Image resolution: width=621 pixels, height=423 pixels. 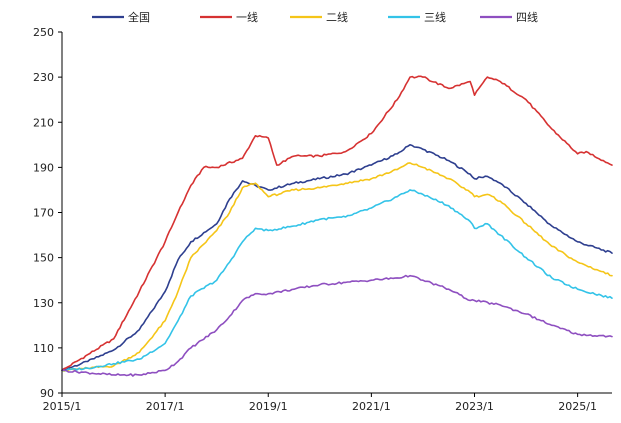 What do you see at coordinates (435, 17) in the screenshot?
I see `legend-label-4: 三线` at bounding box center [435, 17].